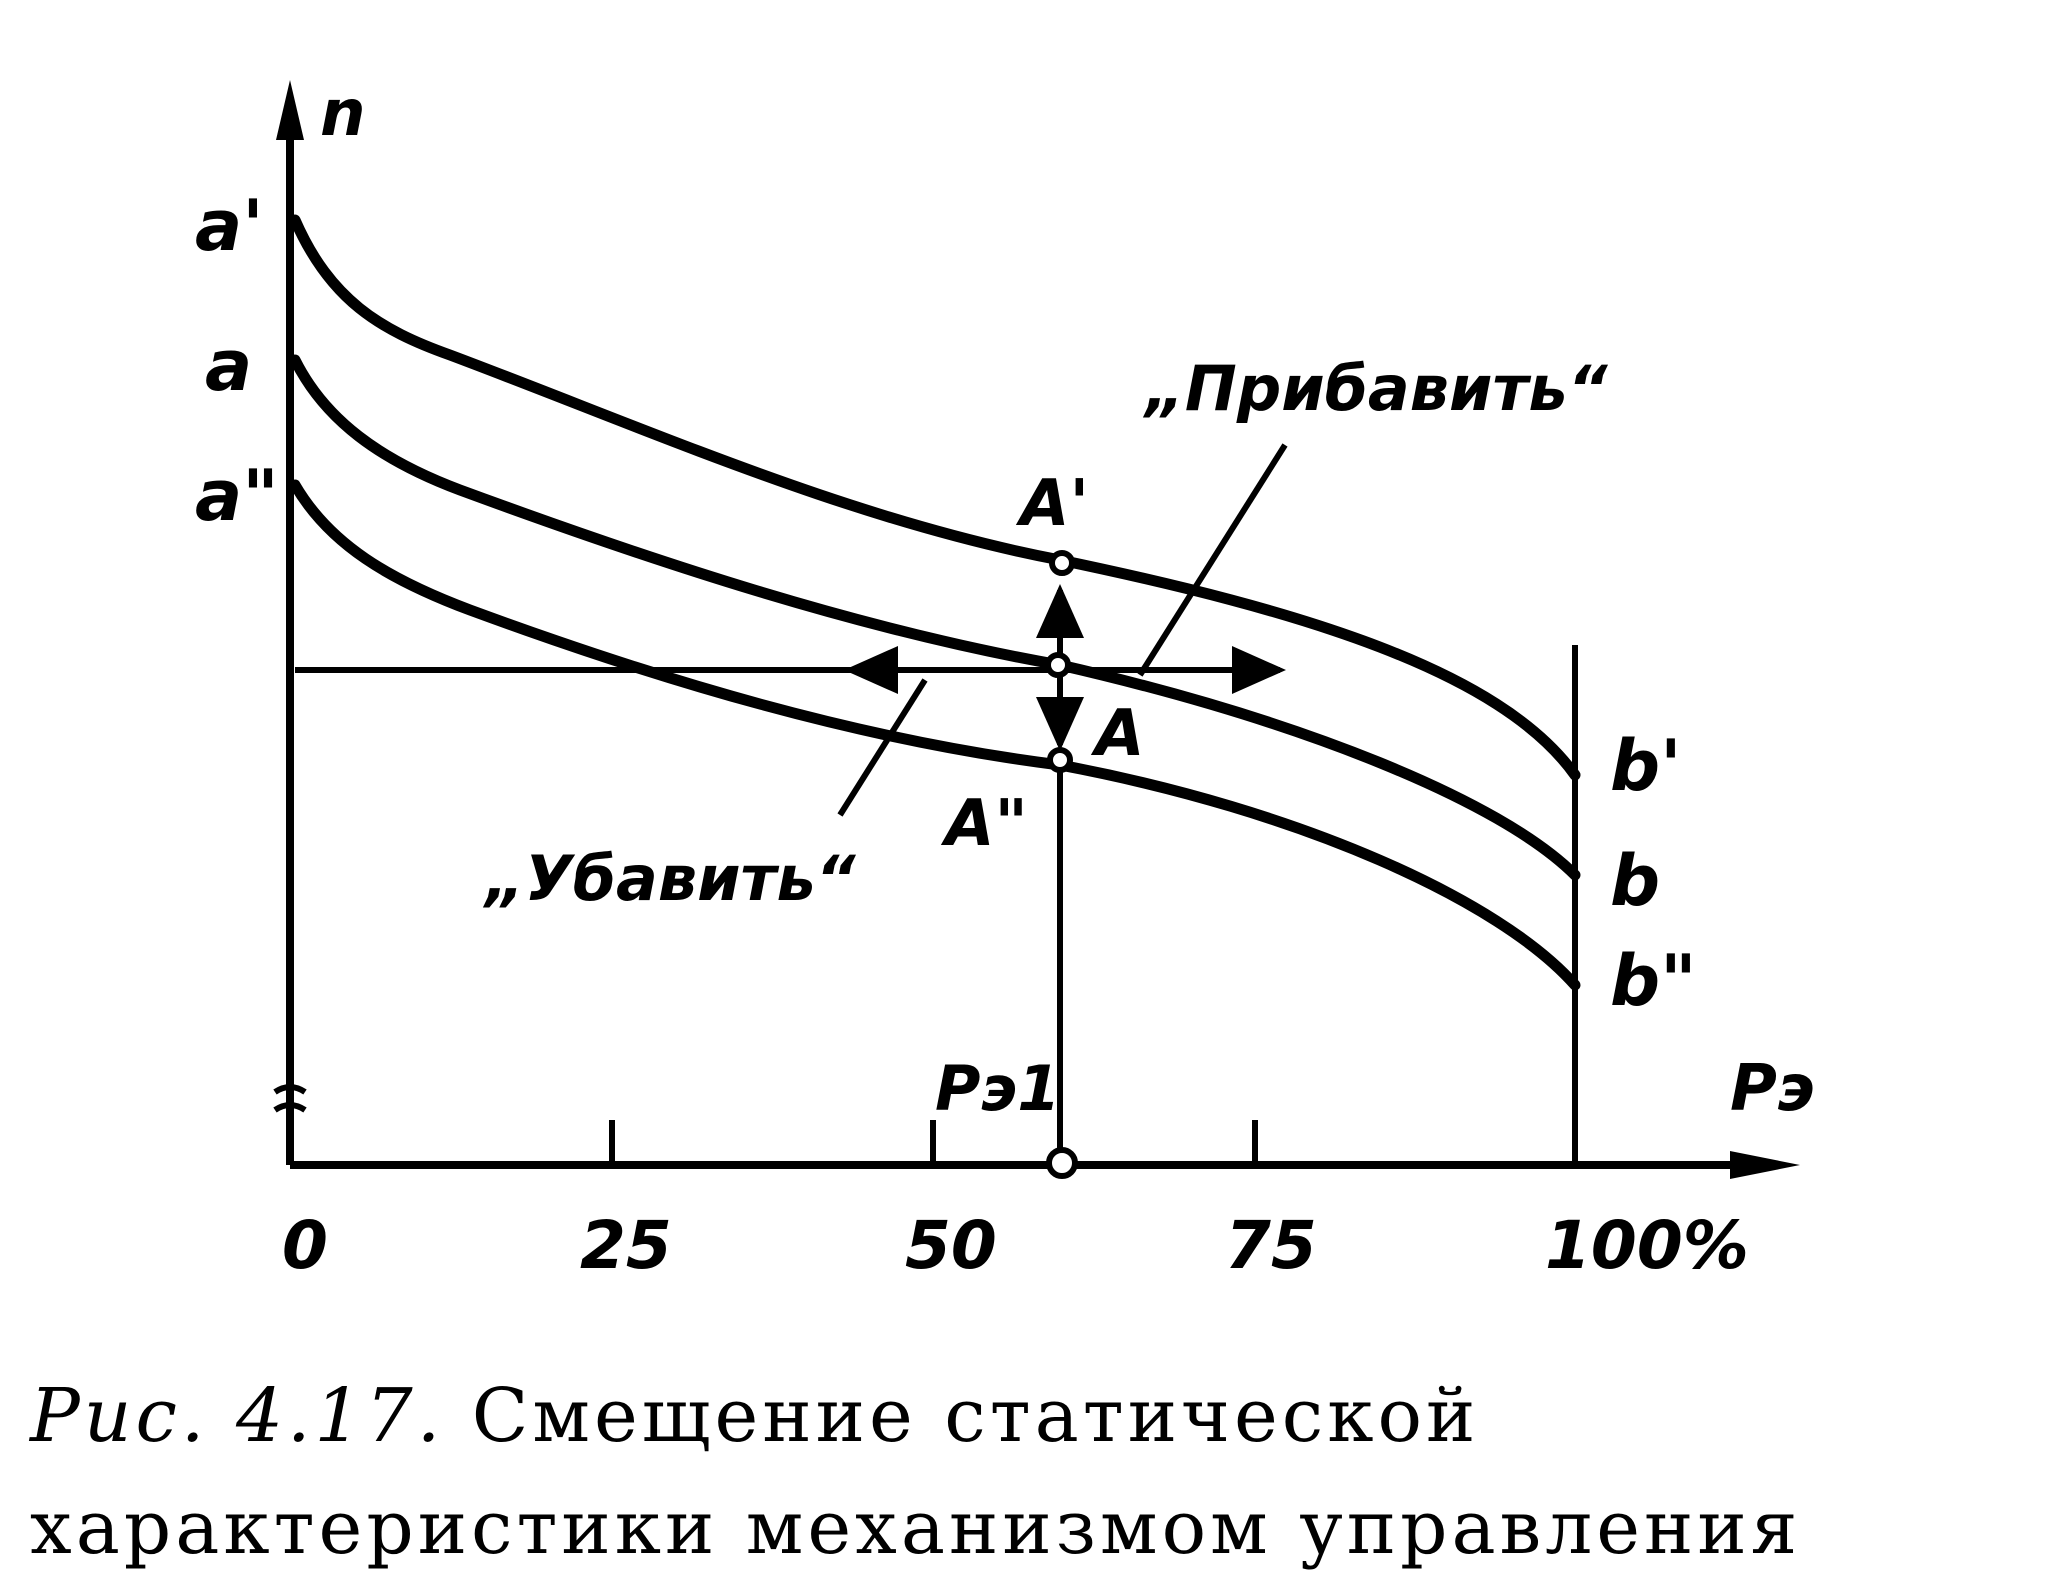 The image size is (2060, 1584). Describe the element at coordinates (984, 824) in the screenshot. I see `point-label-lower: A"` at that location.